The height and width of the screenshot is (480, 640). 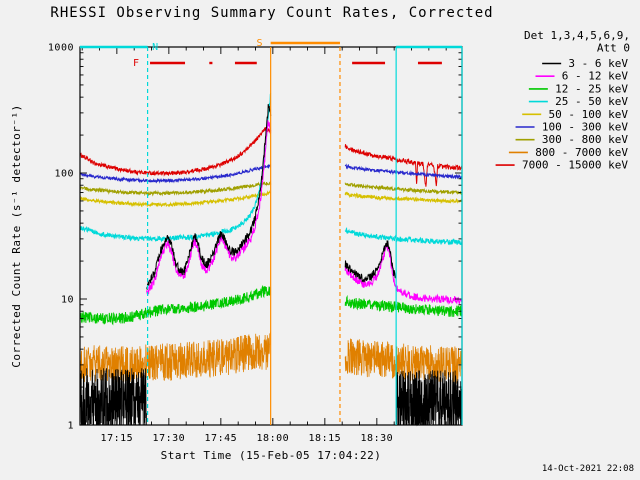 I want to click on legend-label-100-300: 100 - 300 keV, so click(x=585, y=127).